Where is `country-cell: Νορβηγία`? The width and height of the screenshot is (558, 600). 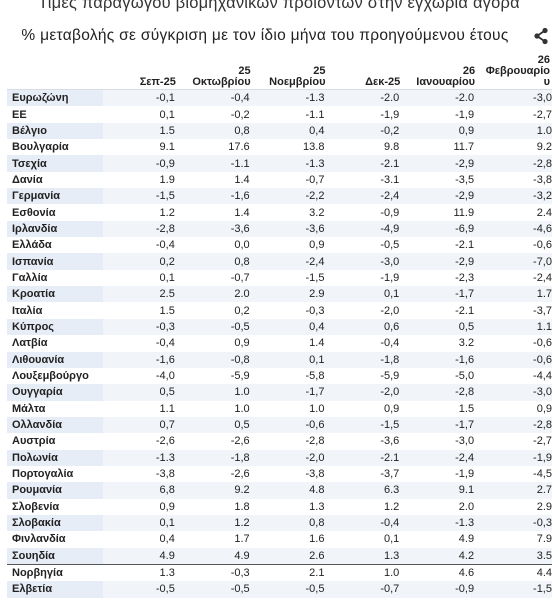
country-cell: Νορβηγία is located at coordinates (55, 572).